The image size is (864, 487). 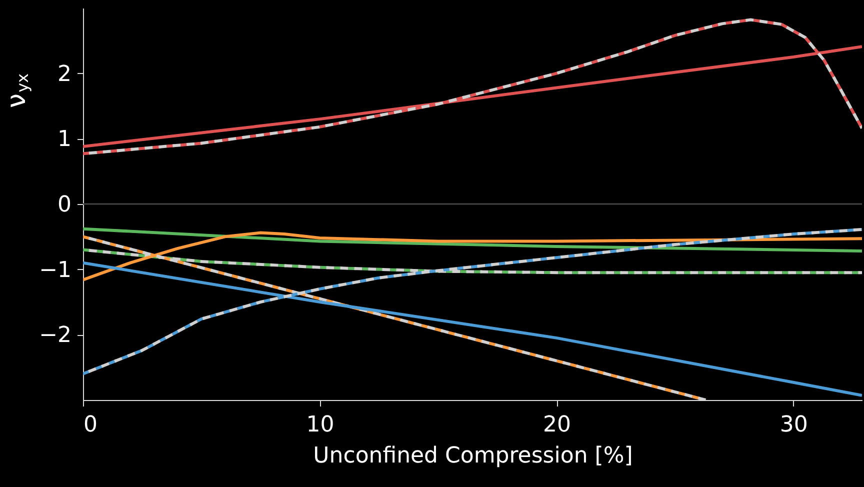 What do you see at coordinates (65, 74) in the screenshot?
I see `y-tick-label: 2` at bounding box center [65, 74].